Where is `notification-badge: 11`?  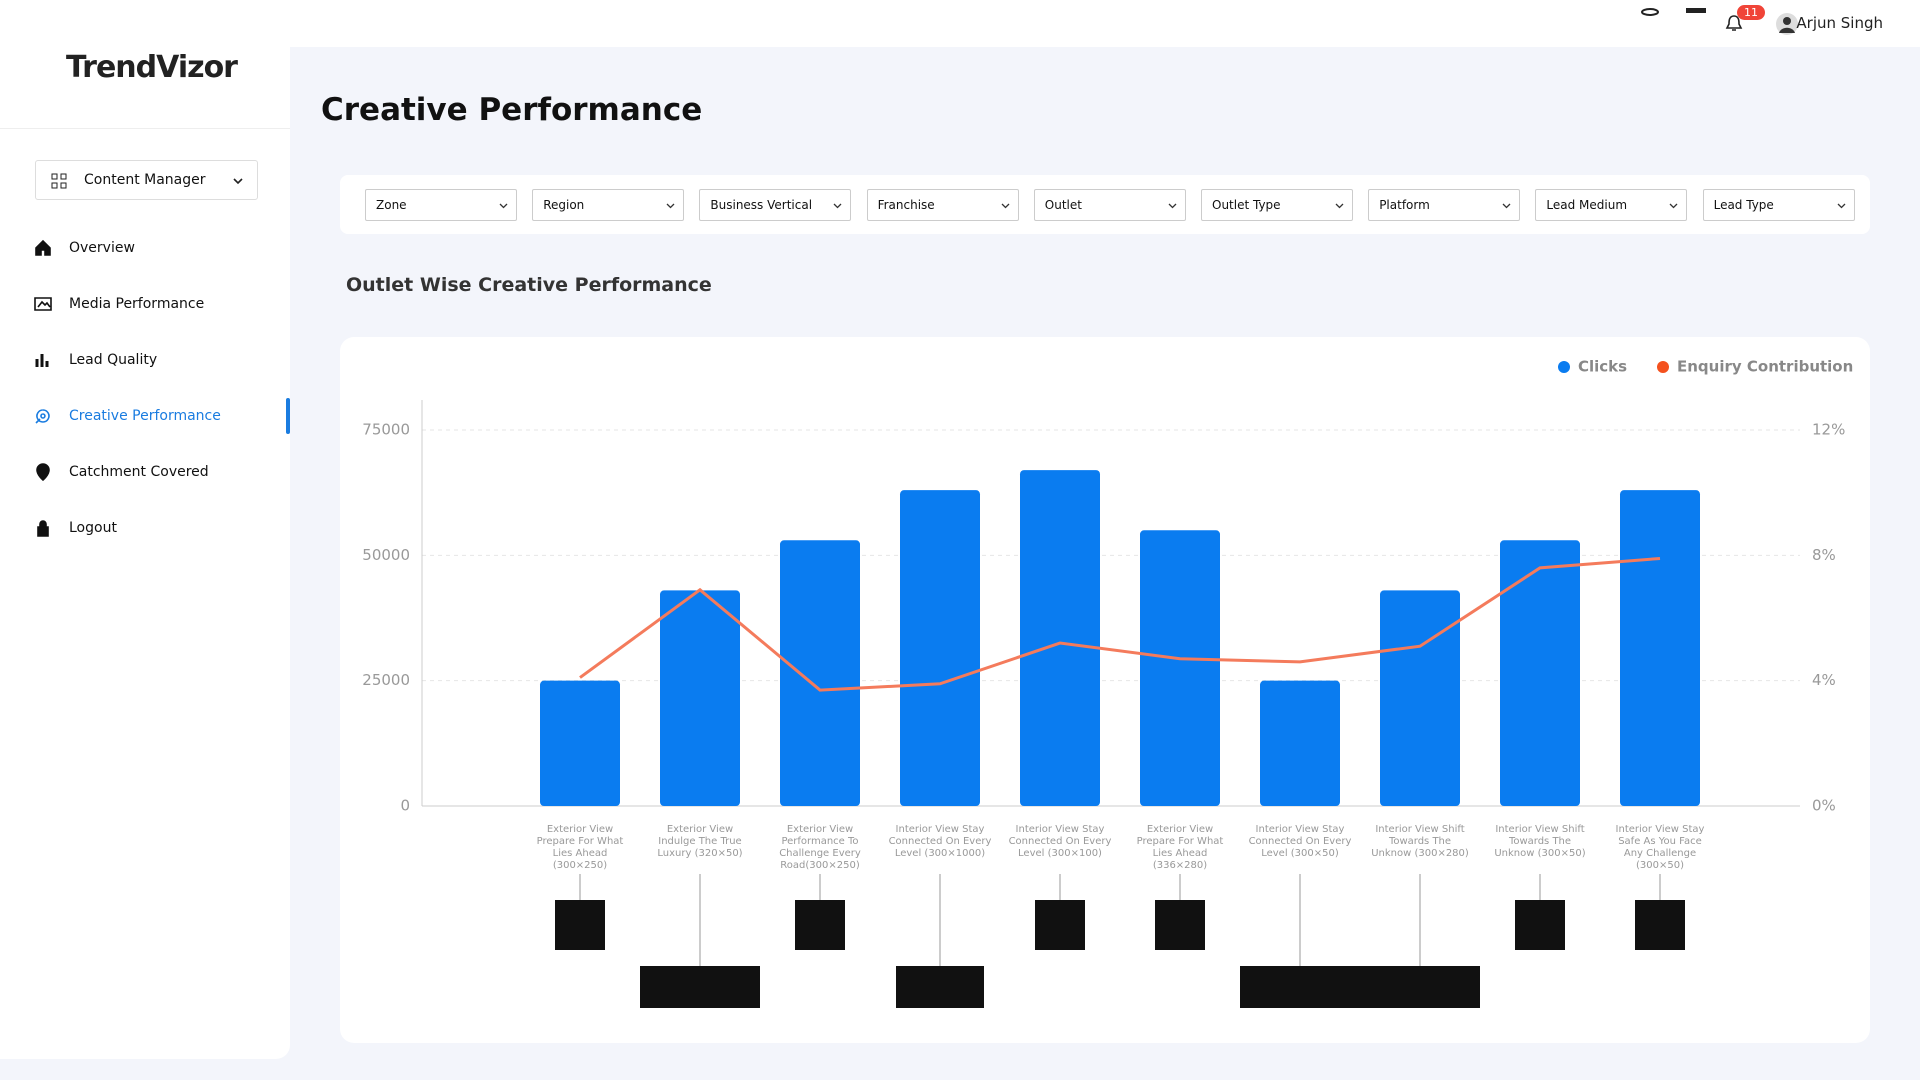 notification-badge: 11 is located at coordinates (1751, 12).